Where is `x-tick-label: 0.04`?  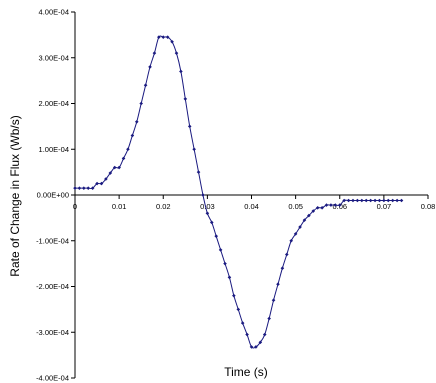
x-tick-label: 0.04 is located at coordinates (251, 206).